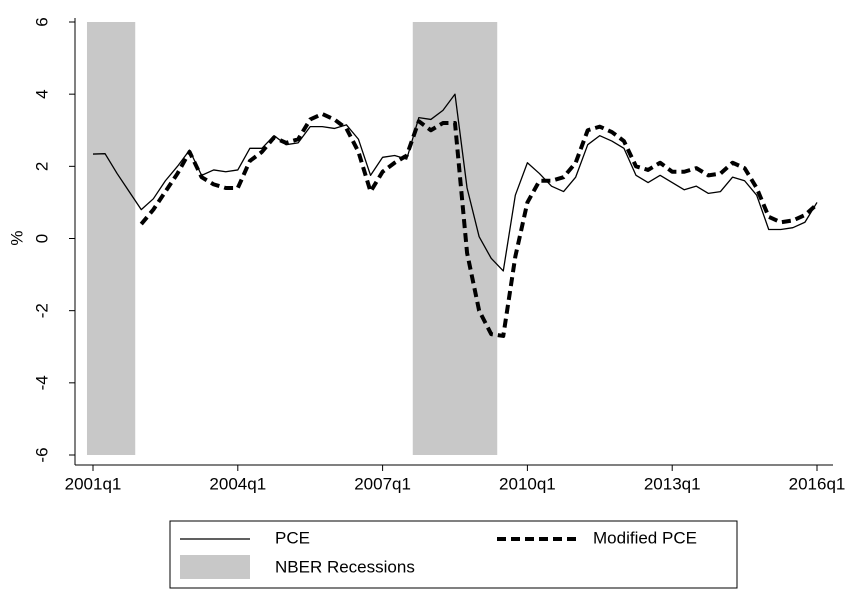 This screenshot has width=857, height=593. What do you see at coordinates (41, 21) in the screenshot?
I see `y-tick-label: 6` at bounding box center [41, 21].